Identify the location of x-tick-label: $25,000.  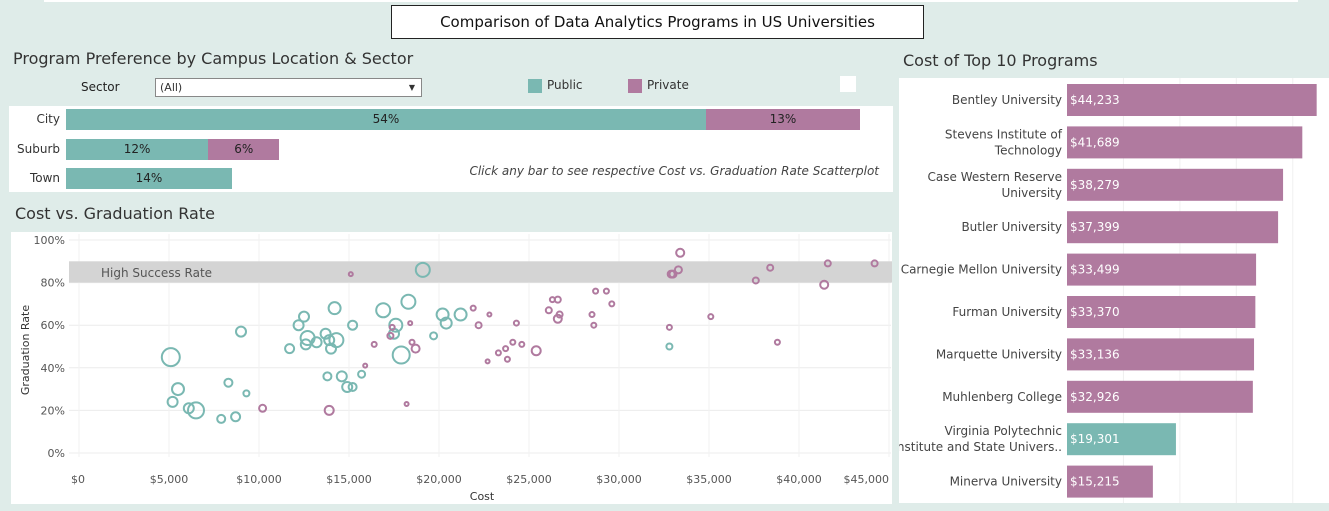
(529, 479).